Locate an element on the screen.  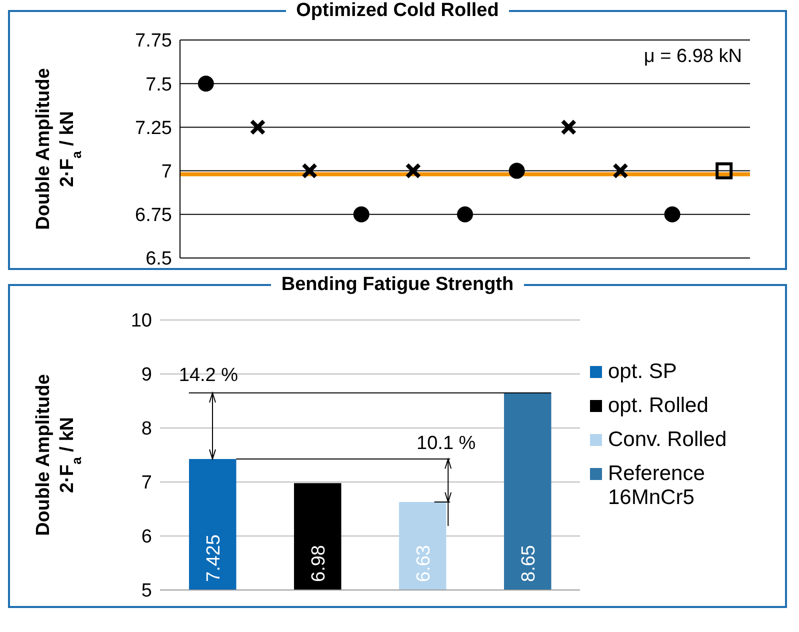
annotation: μ = 6.98 kN is located at coordinates (693, 56).